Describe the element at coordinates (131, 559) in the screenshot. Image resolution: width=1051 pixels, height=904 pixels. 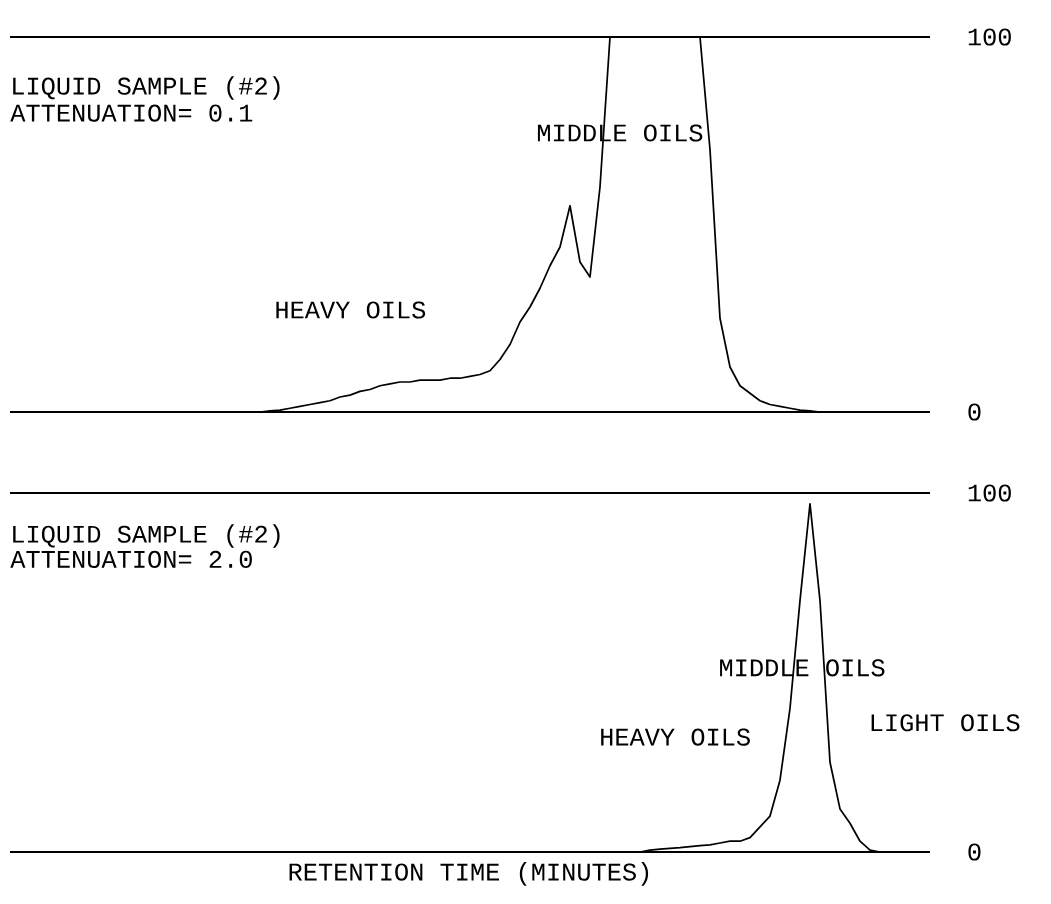
I see `annotation: ATTENUATION= 2.0` at that location.